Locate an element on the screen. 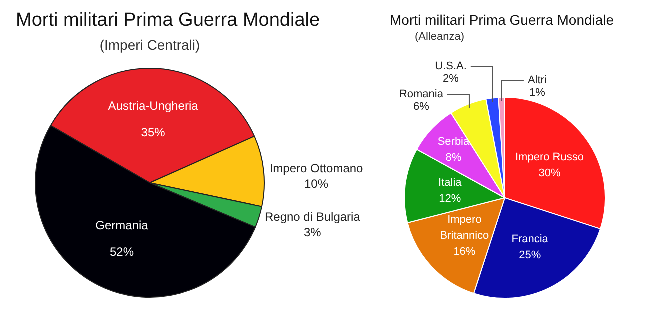 This screenshot has height=323, width=665. data-label: 8% is located at coordinates (454, 158).